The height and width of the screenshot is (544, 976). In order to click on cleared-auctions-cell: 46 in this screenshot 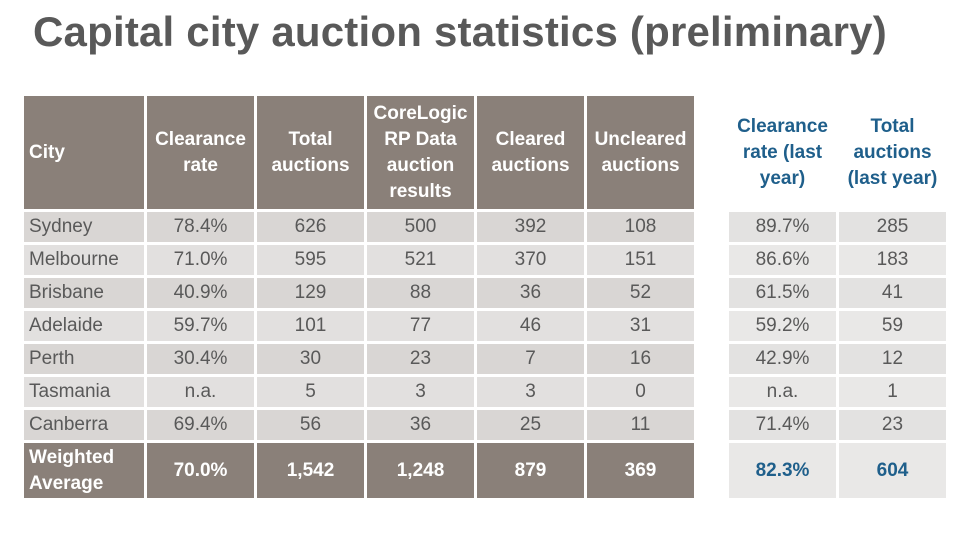, I will do `click(530, 326)`.